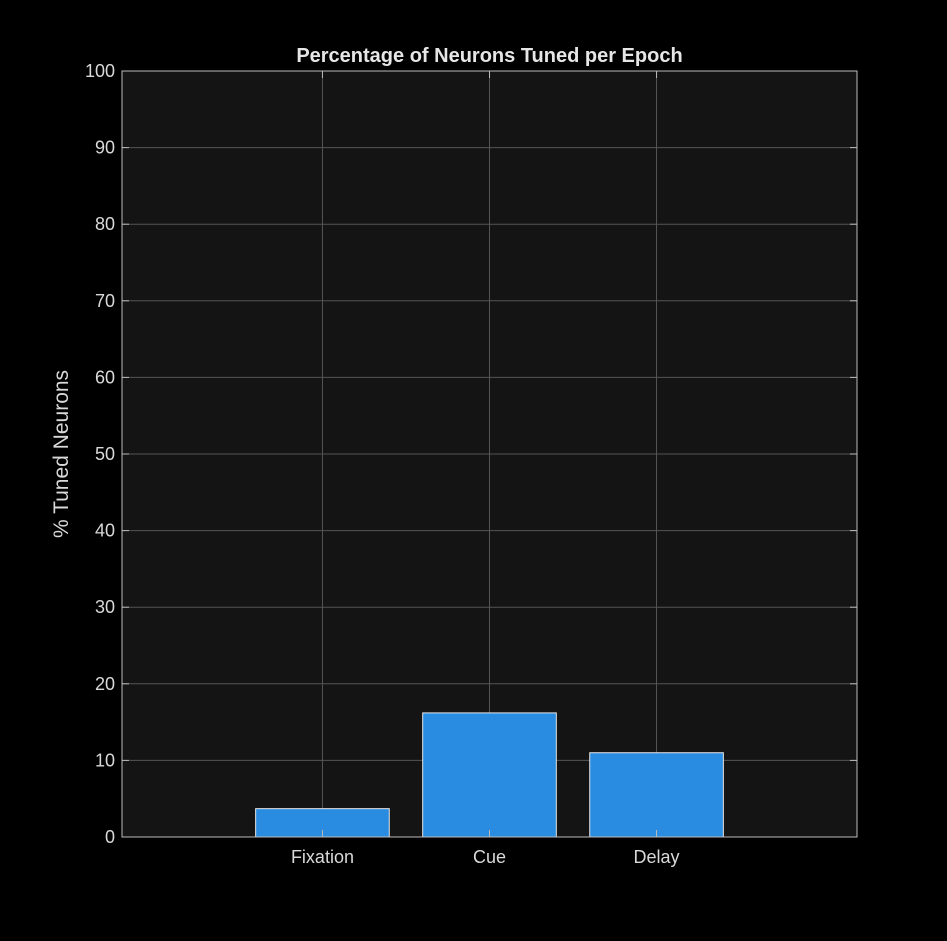  Describe the element at coordinates (105, 377) in the screenshot. I see `y-tick-label: 60` at that location.